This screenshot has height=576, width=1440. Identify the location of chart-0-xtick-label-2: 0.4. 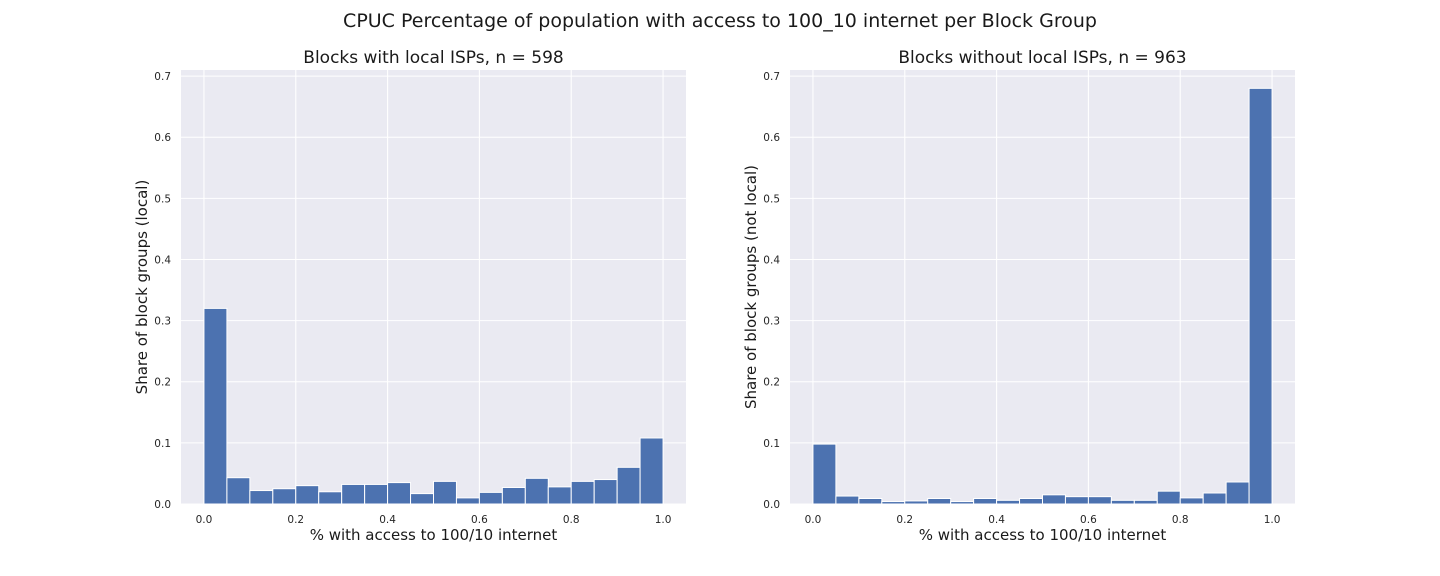
(387, 520).